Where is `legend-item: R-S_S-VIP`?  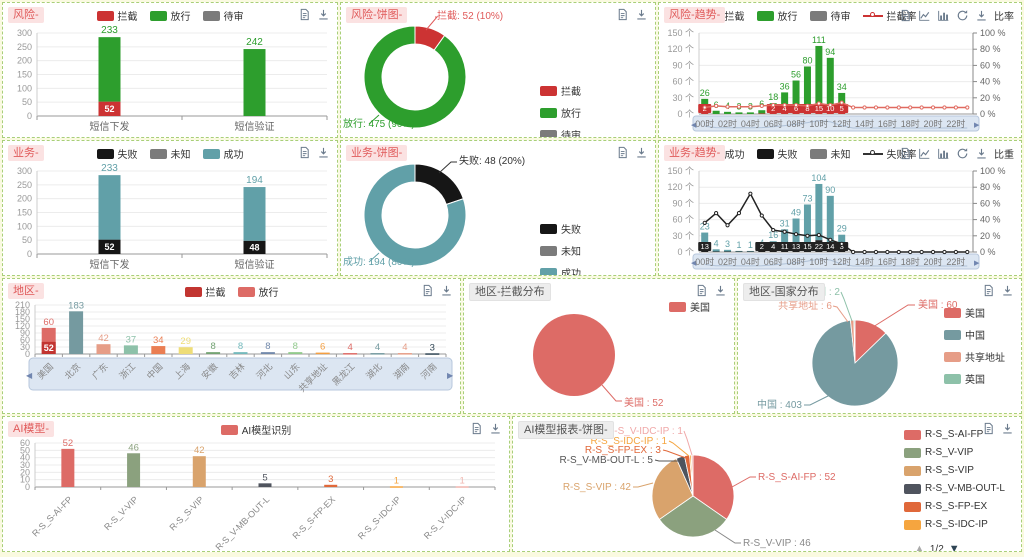
legend-item: R-S_S-VIP is located at coordinates (938, 470).